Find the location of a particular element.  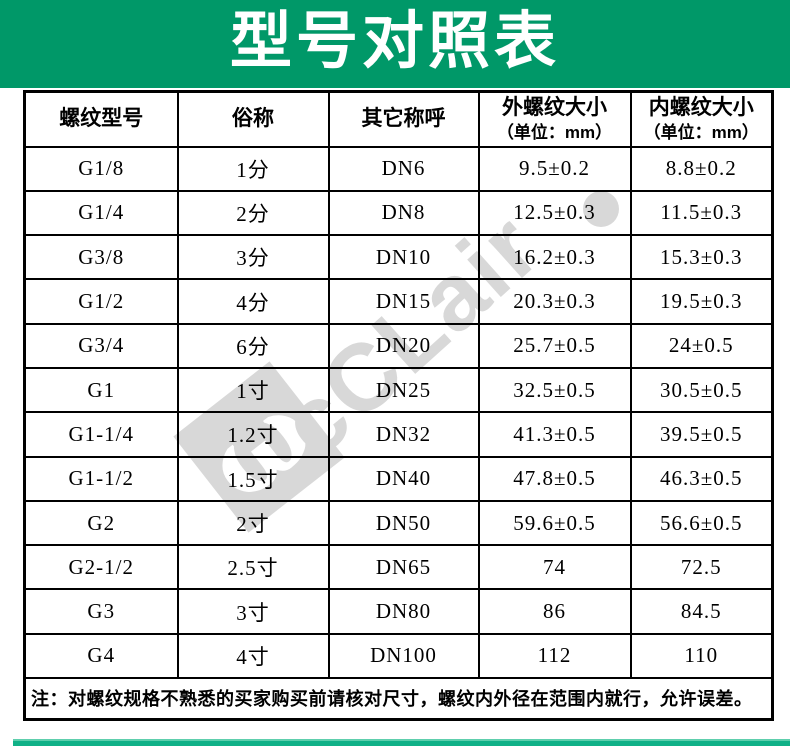

table-cell: 110 is located at coordinates (701, 656).